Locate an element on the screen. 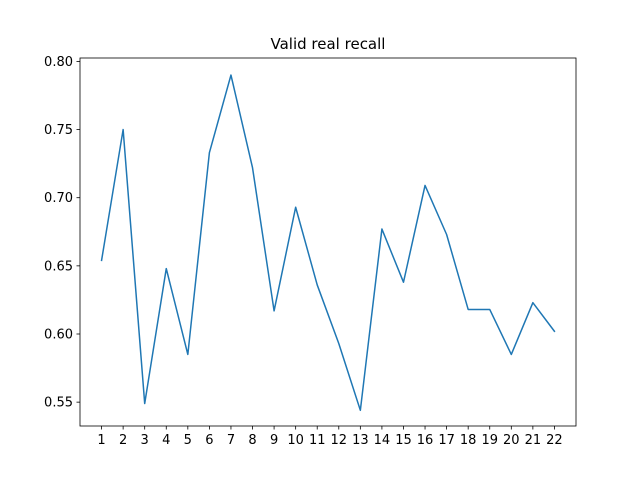 Image resolution: width=640 pixels, height=480 pixels. x-tick-label-11: 11 is located at coordinates (317, 440).